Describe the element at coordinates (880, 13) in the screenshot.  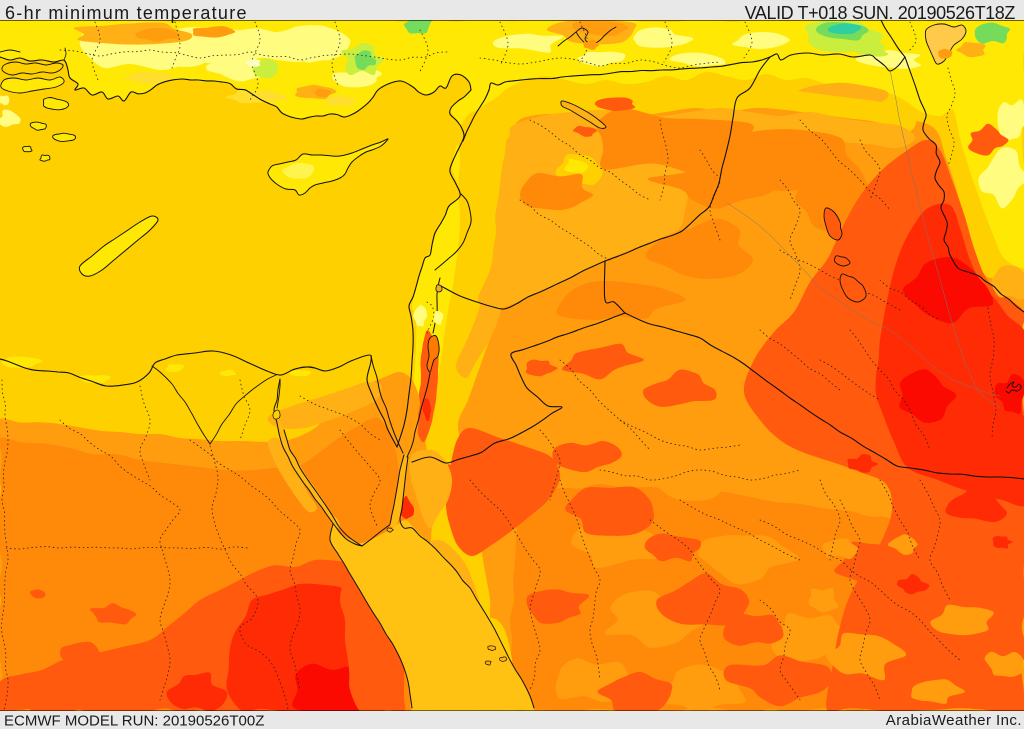
I see `svg-text: VALID T+018 SUN. 20190526T18Z` at that location.